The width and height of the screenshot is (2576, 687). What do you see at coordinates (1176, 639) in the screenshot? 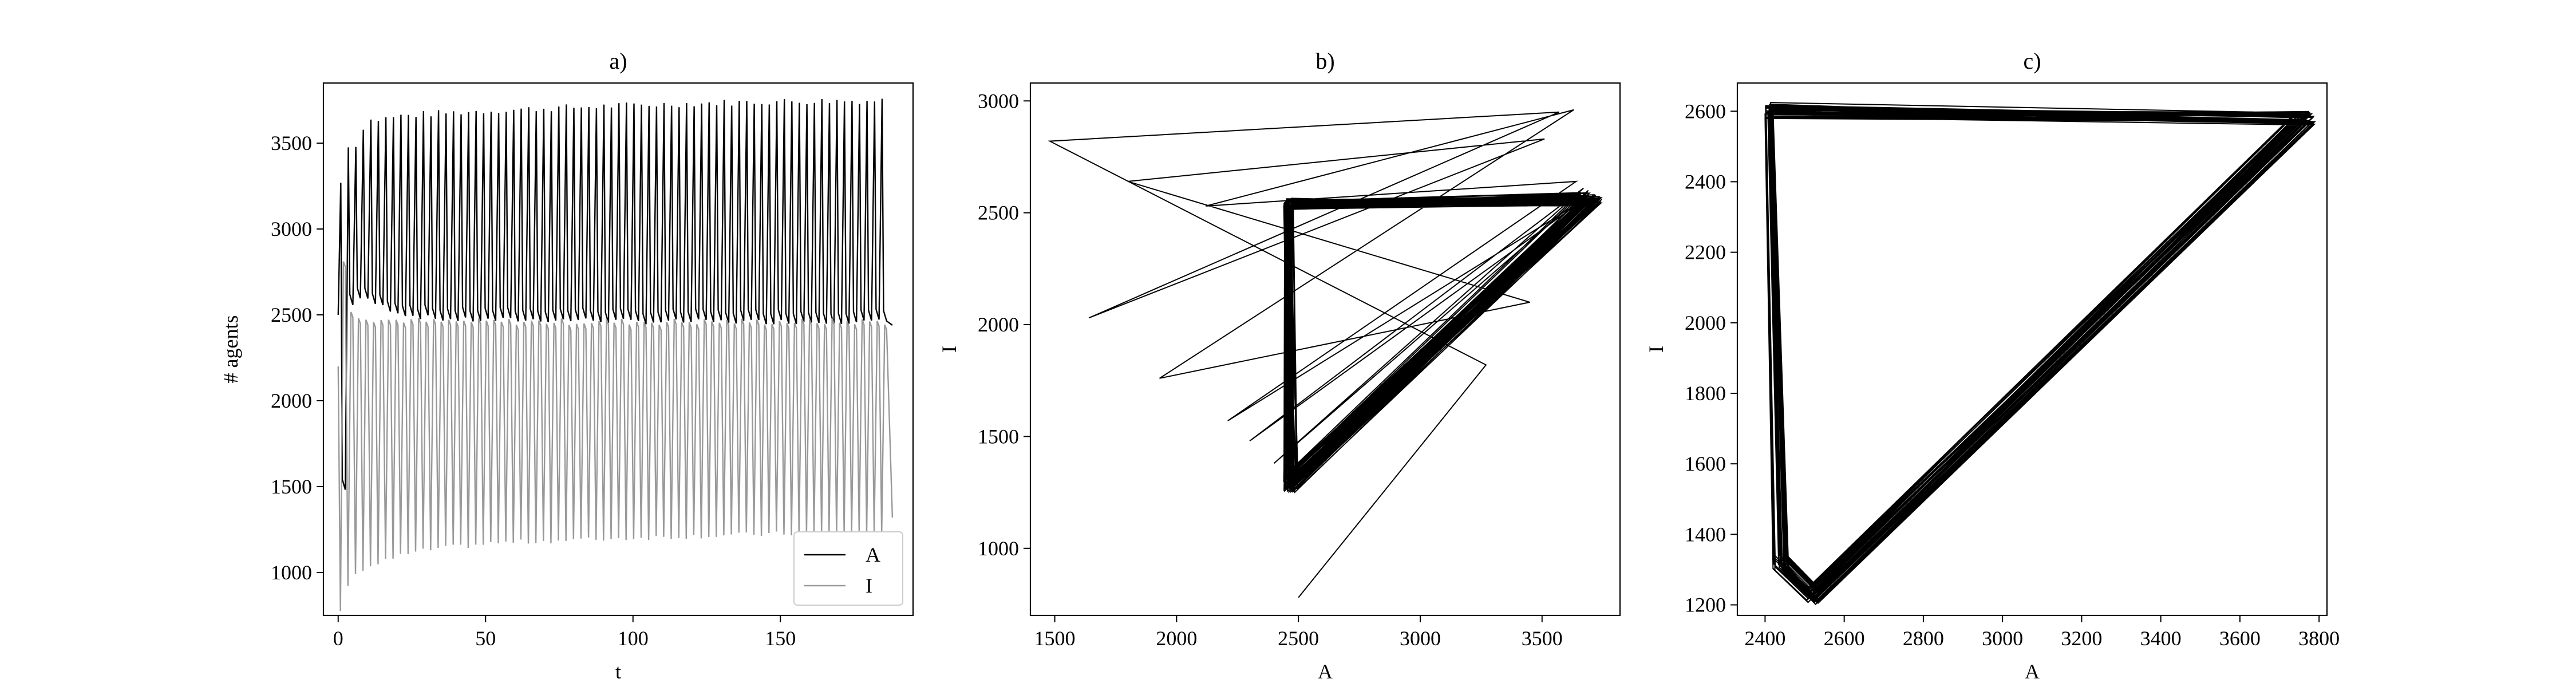
I see `x-tick-label: 2000` at bounding box center [1176, 639].